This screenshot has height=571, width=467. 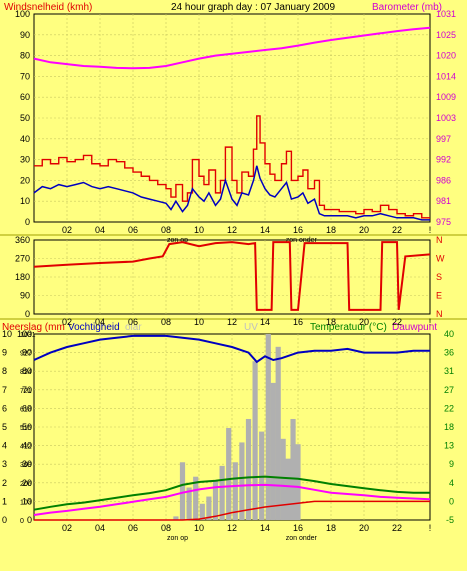 What do you see at coordinates (22, 521) in the screenshot?
I see `solar-tick-label: 0` at bounding box center [22, 521].